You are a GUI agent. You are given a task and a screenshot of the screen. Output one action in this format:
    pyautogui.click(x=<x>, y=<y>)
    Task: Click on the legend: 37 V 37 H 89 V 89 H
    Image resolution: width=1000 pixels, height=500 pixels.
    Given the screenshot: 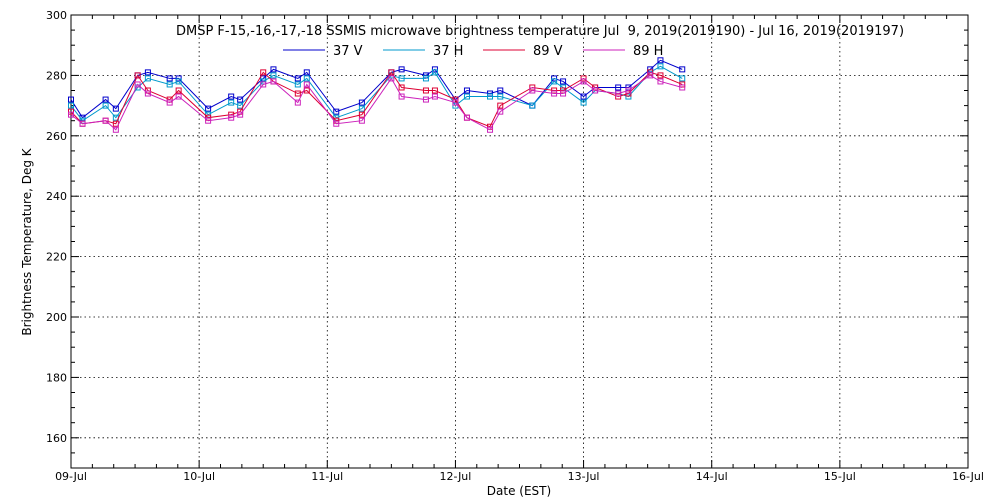 What is the action you would take?
    pyautogui.click(x=473, y=51)
    